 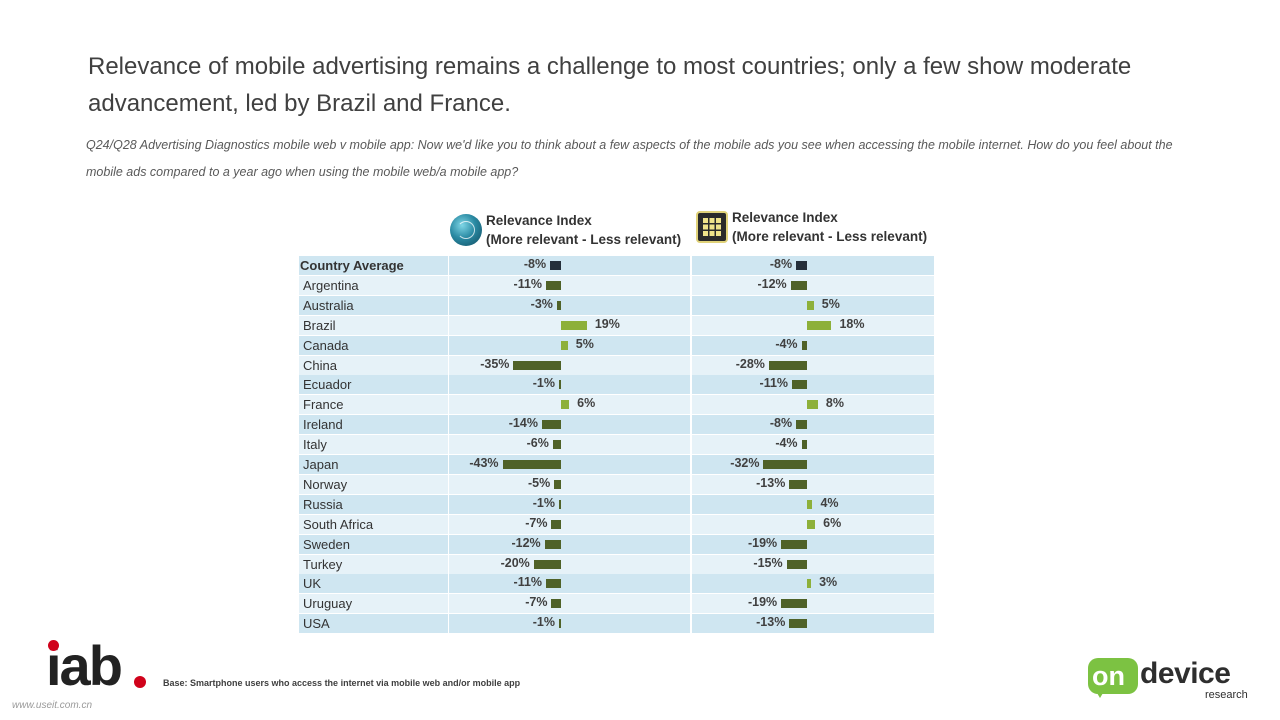 I want to click on country-cell: USA, so click(x=373, y=624).